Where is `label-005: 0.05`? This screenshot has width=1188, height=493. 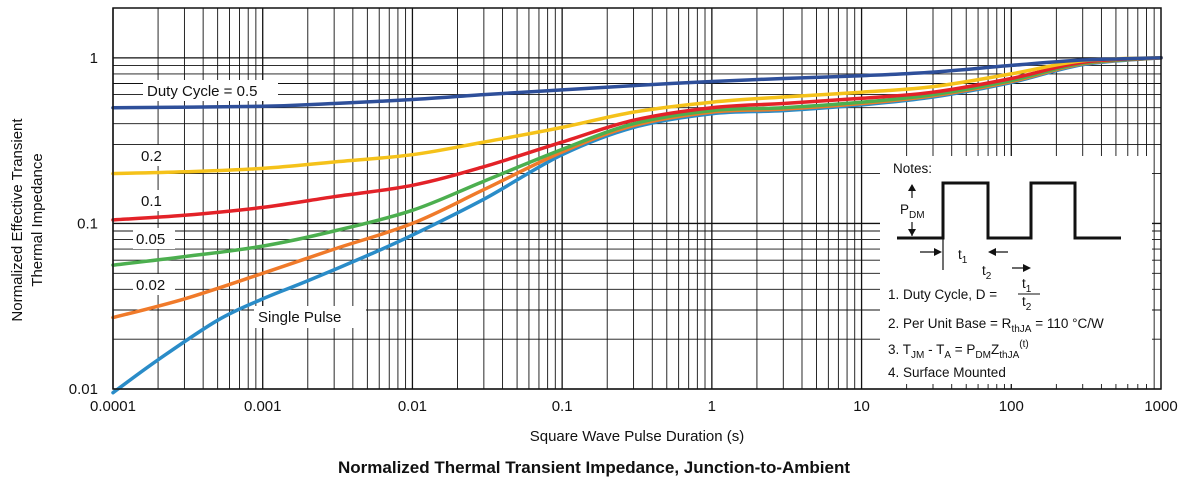 label-005: 0.05 is located at coordinates (150, 239).